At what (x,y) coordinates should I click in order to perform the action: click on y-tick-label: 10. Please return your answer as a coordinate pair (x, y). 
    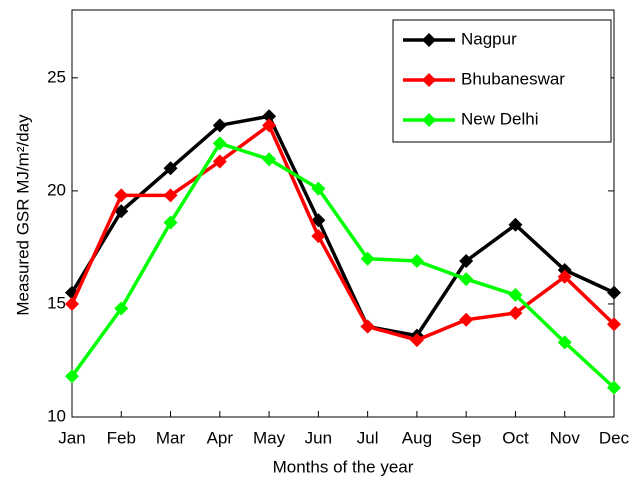
    Looking at the image, I should click on (56, 415).